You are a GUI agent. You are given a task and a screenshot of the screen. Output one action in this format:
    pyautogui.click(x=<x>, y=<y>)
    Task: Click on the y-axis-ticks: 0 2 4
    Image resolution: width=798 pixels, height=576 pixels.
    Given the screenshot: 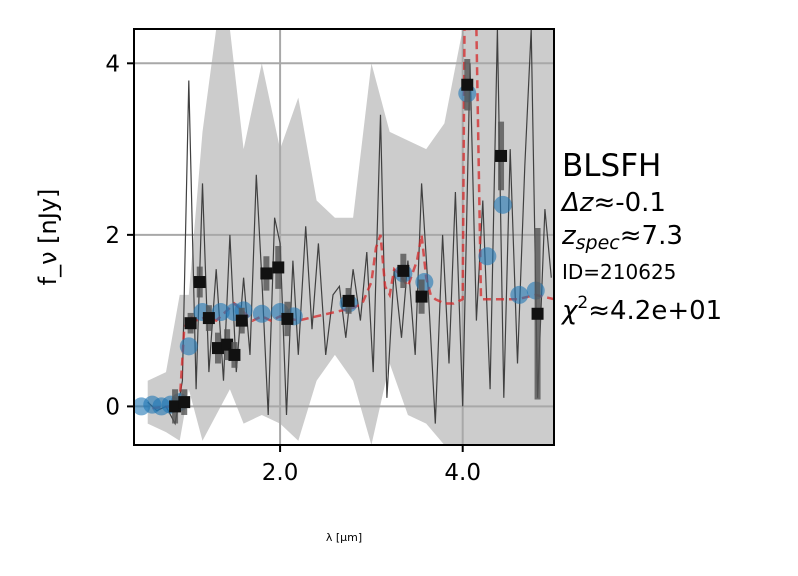 What is the action you would take?
    pyautogui.click(x=119, y=235)
    